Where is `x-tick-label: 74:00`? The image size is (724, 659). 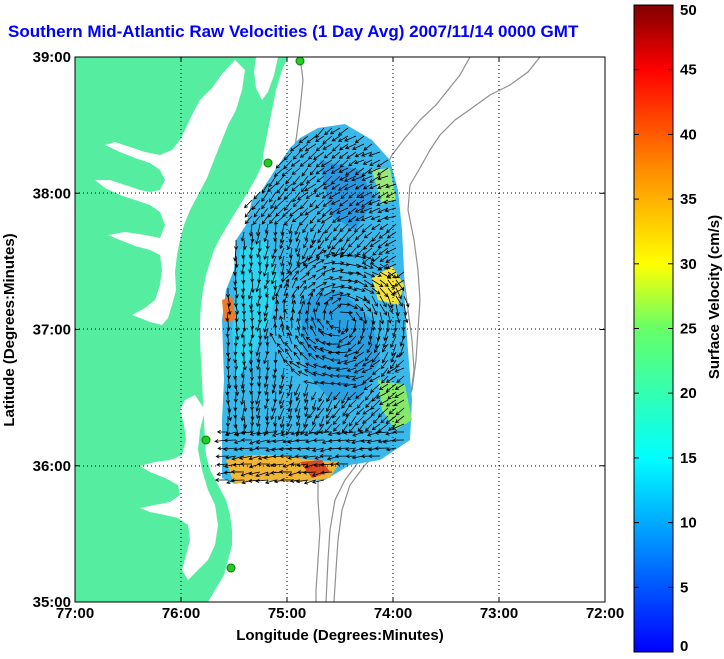 x-tick-label: 74:00 is located at coordinates (393, 613).